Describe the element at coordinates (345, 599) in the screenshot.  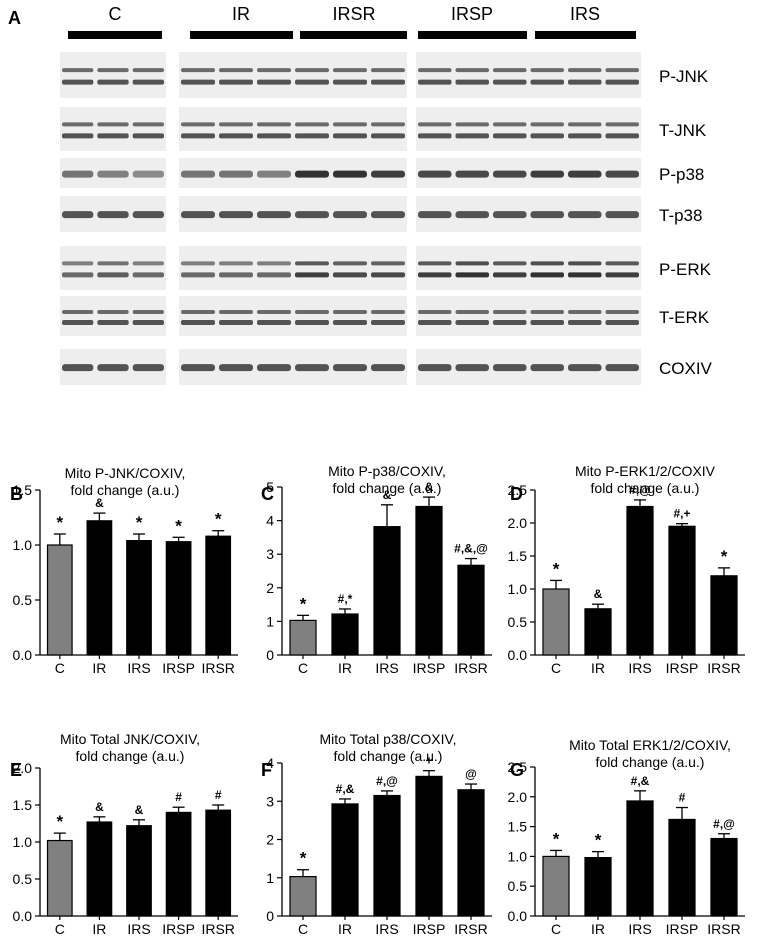
I see `significance-label: #,*` at that location.